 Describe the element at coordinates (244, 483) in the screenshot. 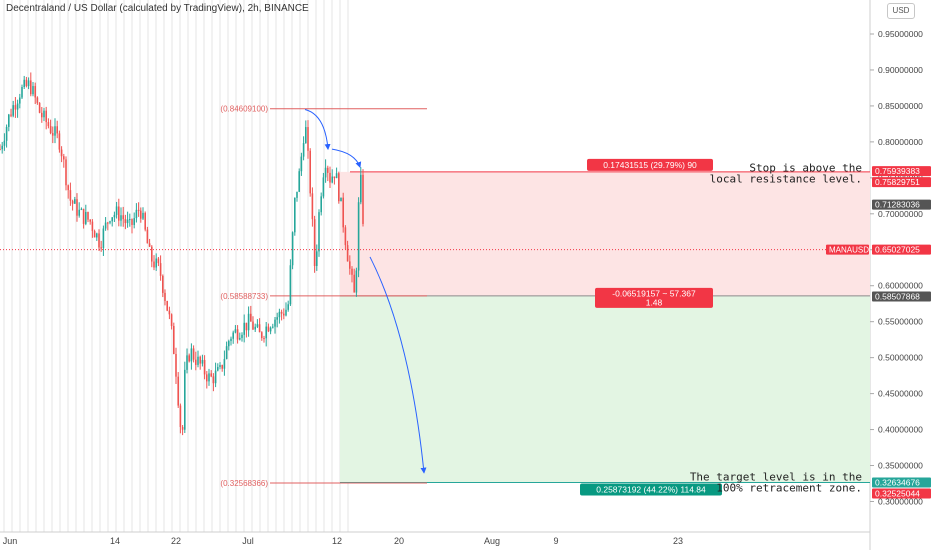

I see `fib-level-label: (0.32568366)` at that location.